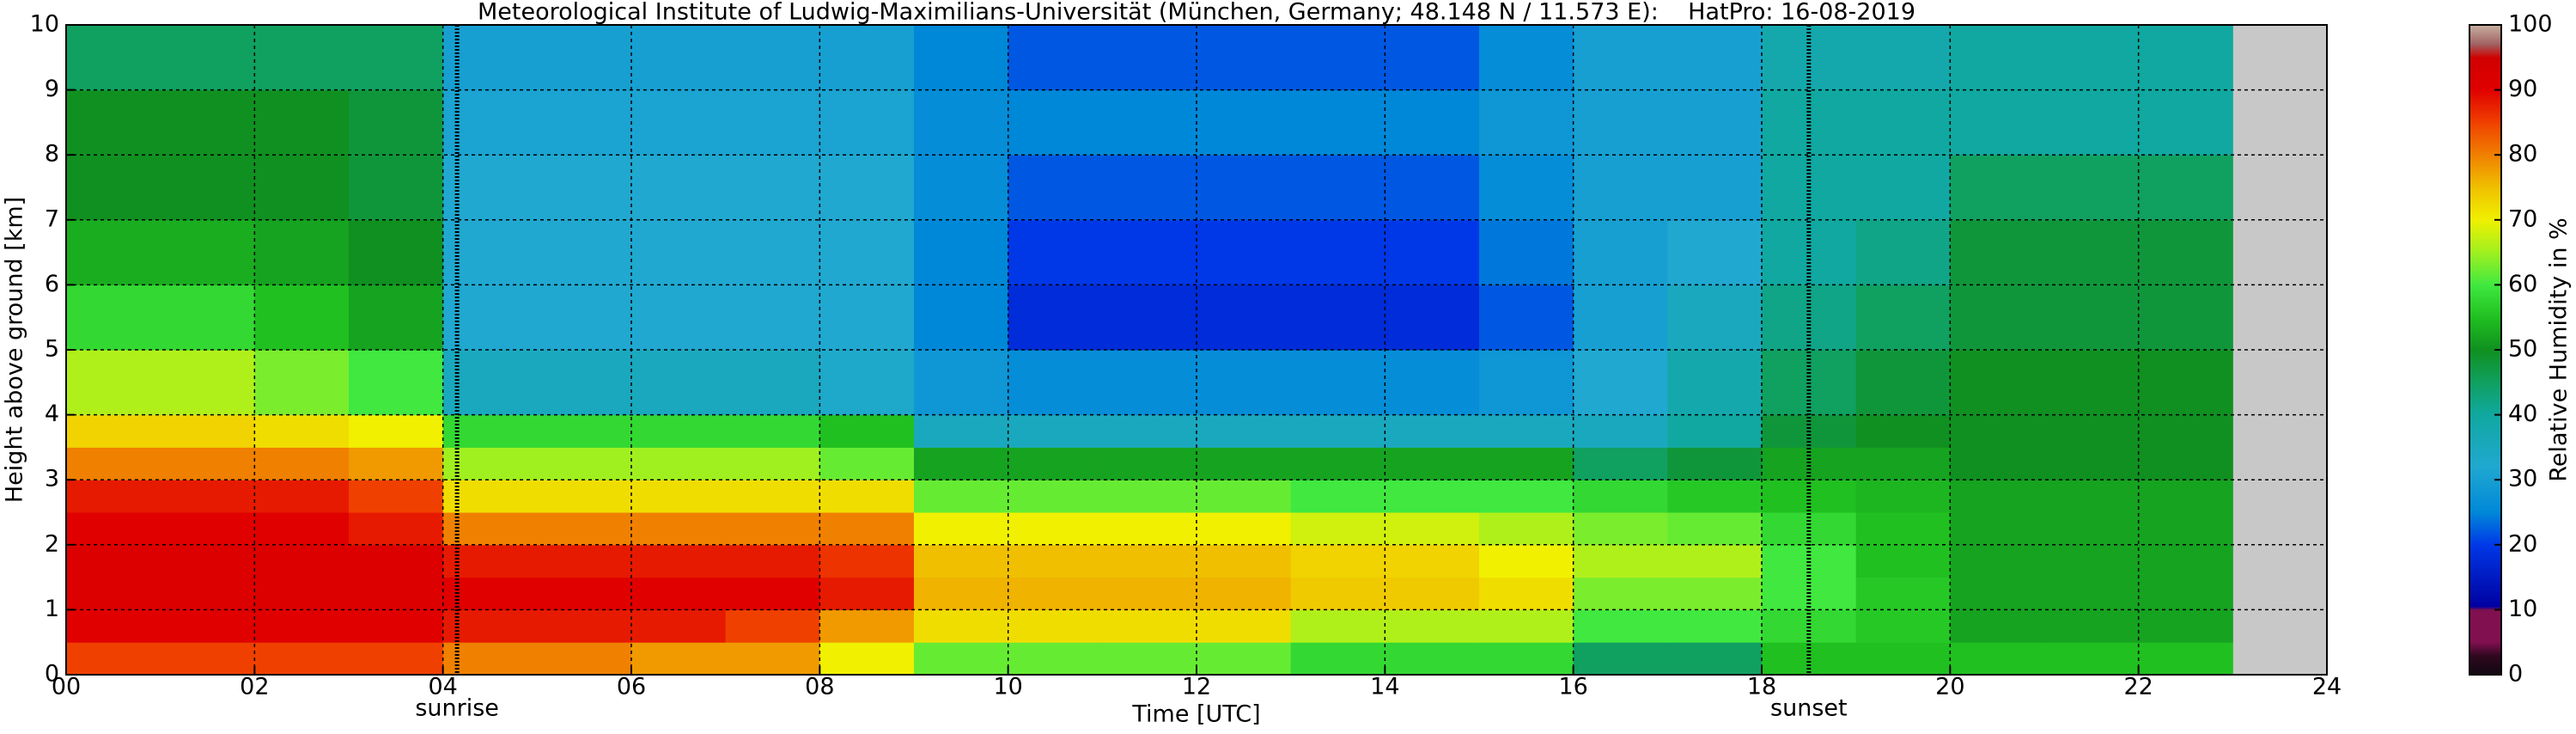  What do you see at coordinates (2522, 154) in the screenshot?
I see `colorbar-tick-label: 80` at bounding box center [2522, 154].